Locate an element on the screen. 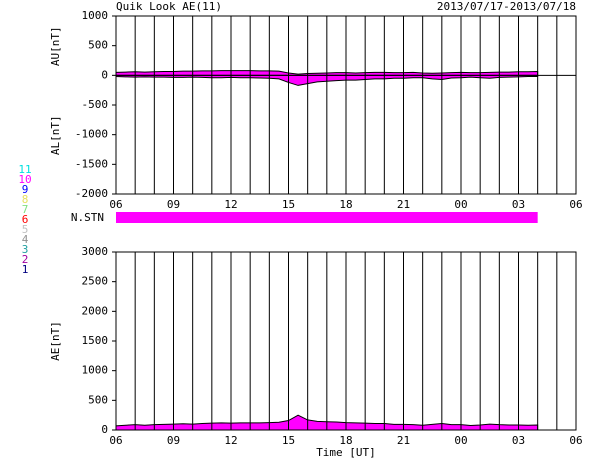 The width and height of the screenshot is (590, 460). station-bar is located at coordinates (327, 217).